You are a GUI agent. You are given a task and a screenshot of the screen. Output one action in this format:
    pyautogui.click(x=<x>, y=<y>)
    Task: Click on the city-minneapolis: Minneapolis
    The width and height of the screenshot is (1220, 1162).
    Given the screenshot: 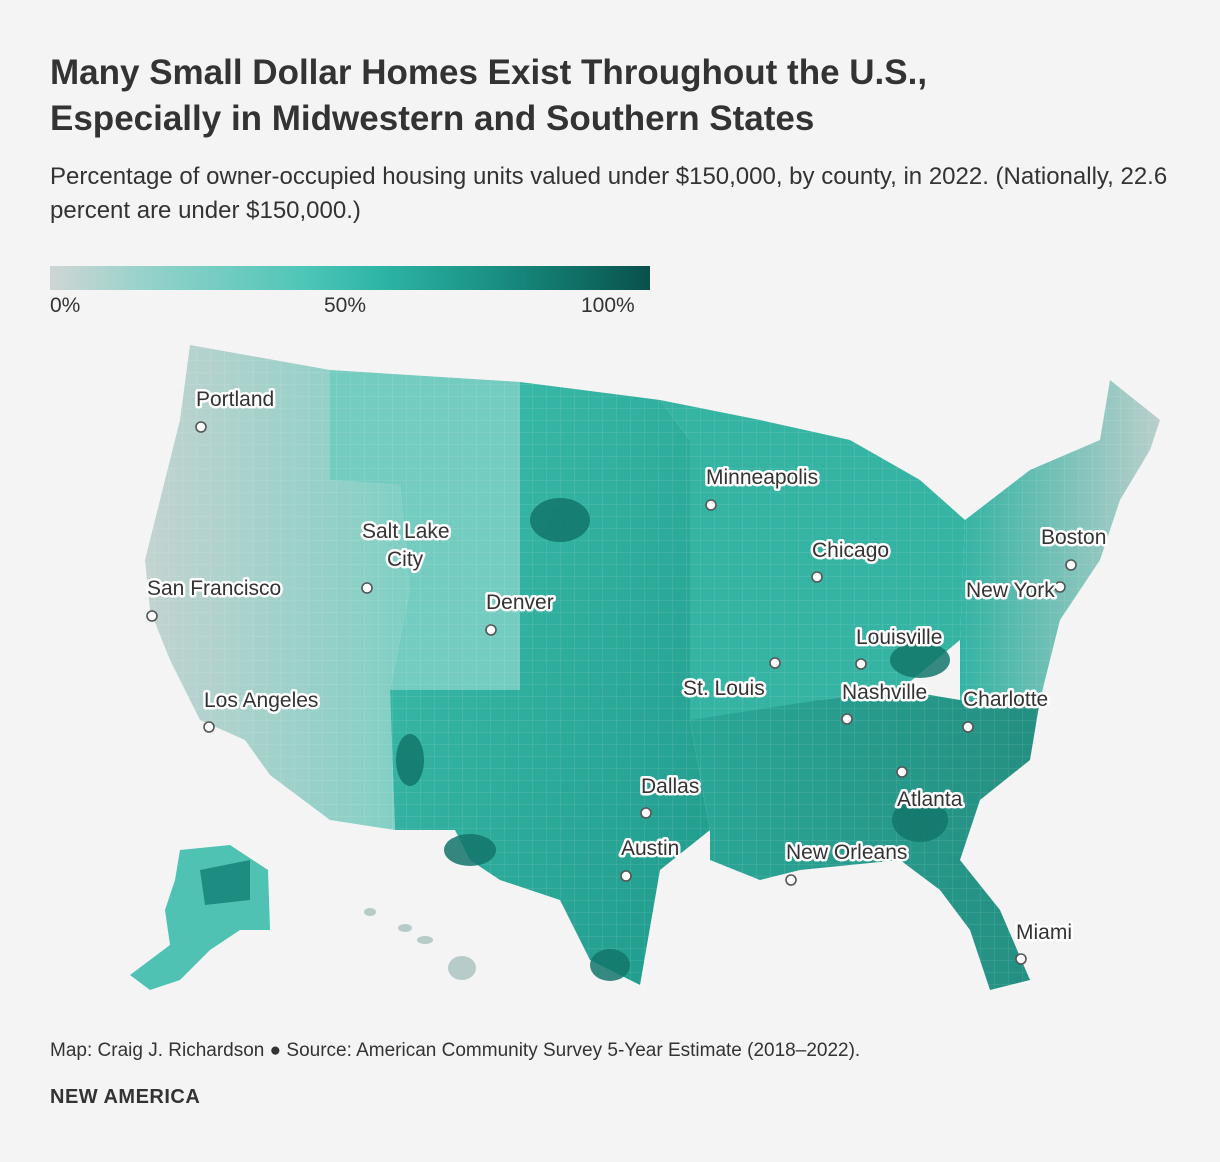 What is the action you would take?
    pyautogui.click(x=762, y=487)
    